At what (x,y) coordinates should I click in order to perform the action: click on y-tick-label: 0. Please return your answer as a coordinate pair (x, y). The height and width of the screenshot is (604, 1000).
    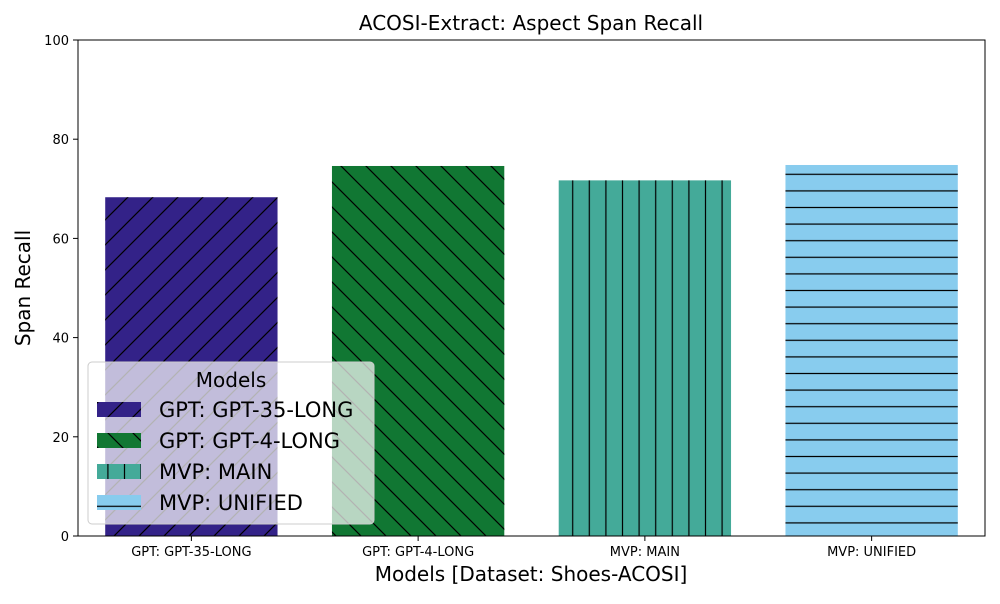
    Looking at the image, I should click on (65, 537).